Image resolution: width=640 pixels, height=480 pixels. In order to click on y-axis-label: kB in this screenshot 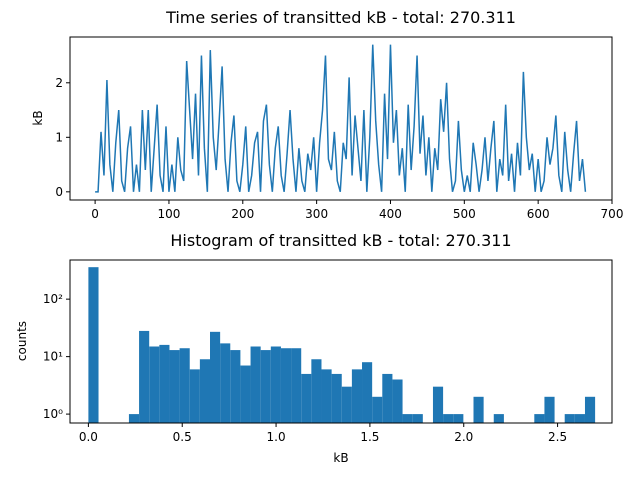, I will do `click(38, 117)`.